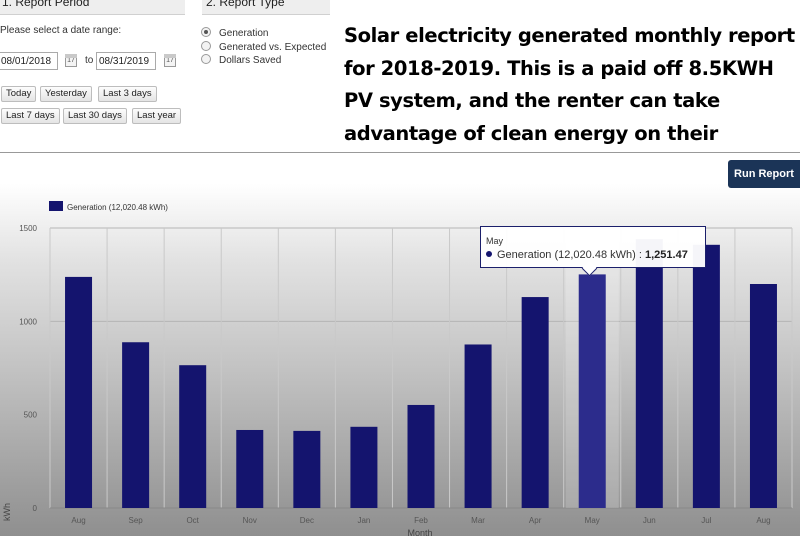 This screenshot has width=800, height=536. What do you see at coordinates (363, 520) in the screenshot?
I see `x-tick-label: Jan` at bounding box center [363, 520].